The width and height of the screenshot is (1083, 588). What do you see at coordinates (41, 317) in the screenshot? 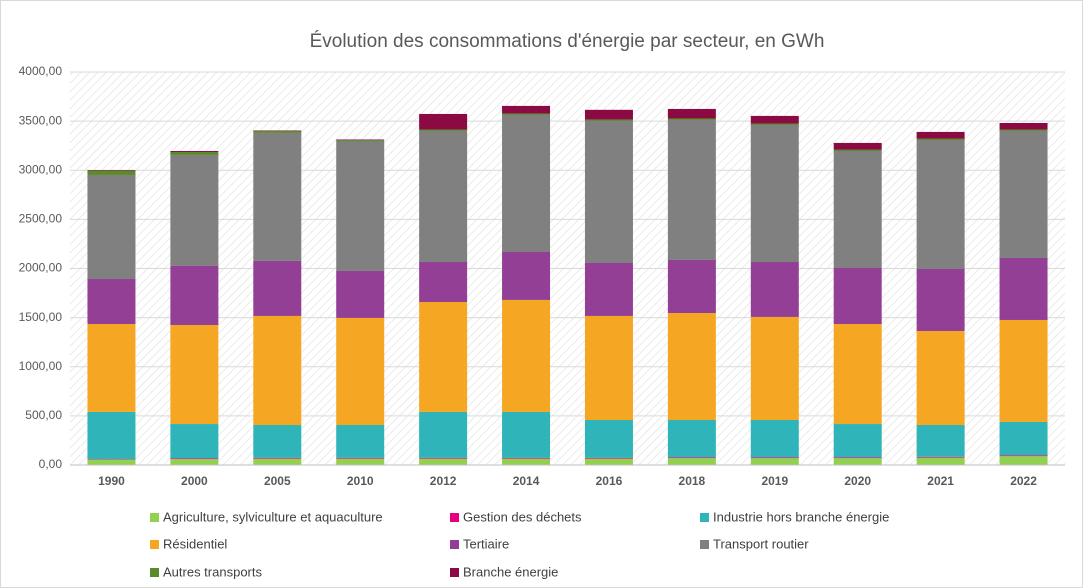
I see `y-tick-label: 1500,00` at bounding box center [41, 317].